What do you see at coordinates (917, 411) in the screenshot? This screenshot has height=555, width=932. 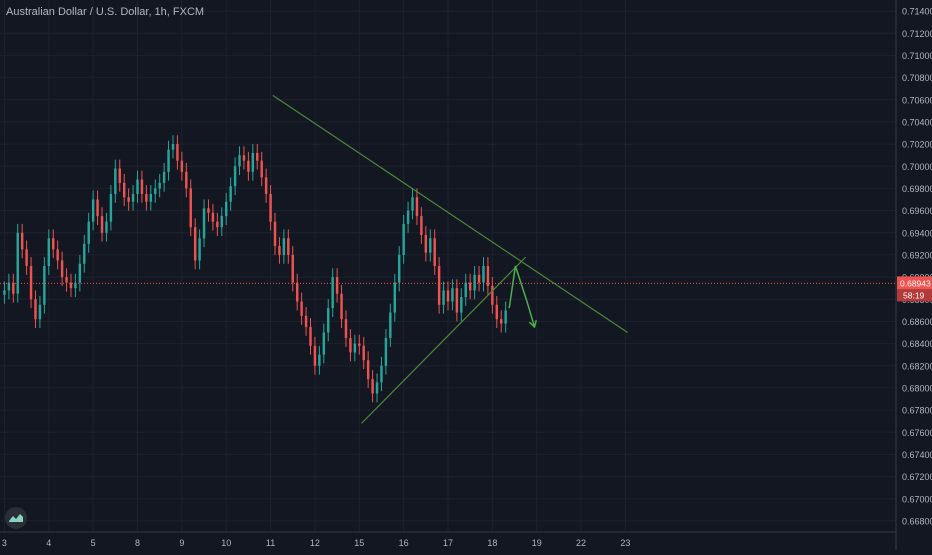 I see `price-tick-label: 0.67800` at bounding box center [917, 411].